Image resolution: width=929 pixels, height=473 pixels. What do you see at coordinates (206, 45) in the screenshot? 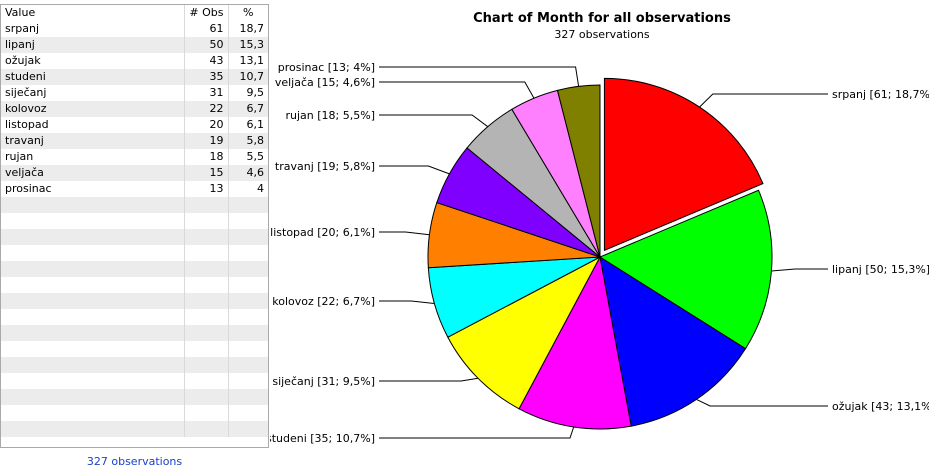
I see `cell-obs: 50` at bounding box center [206, 45].